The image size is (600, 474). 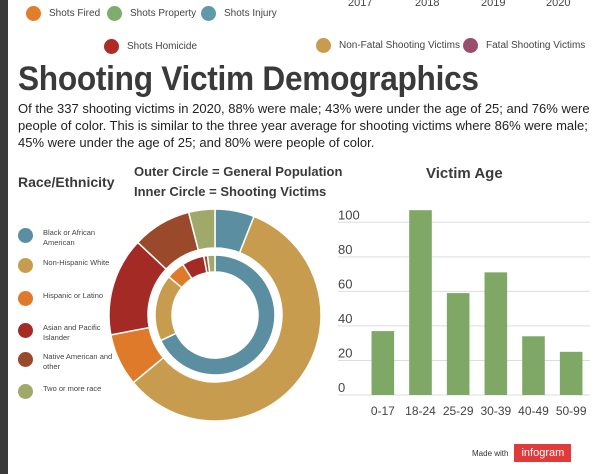 I want to click on legend-shots-property: Shots Property, so click(x=151, y=13).